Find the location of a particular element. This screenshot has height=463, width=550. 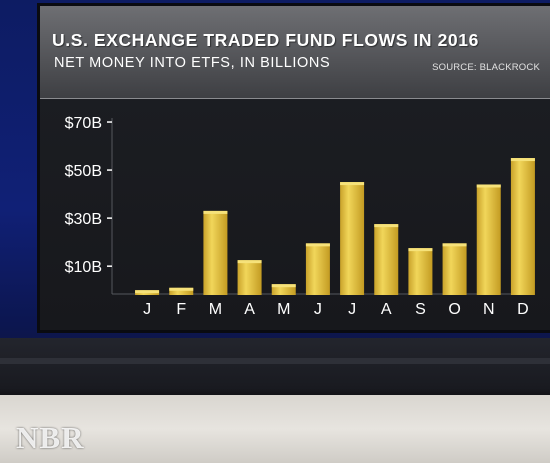

y-tick-label: $70B is located at coordinates (83, 123).